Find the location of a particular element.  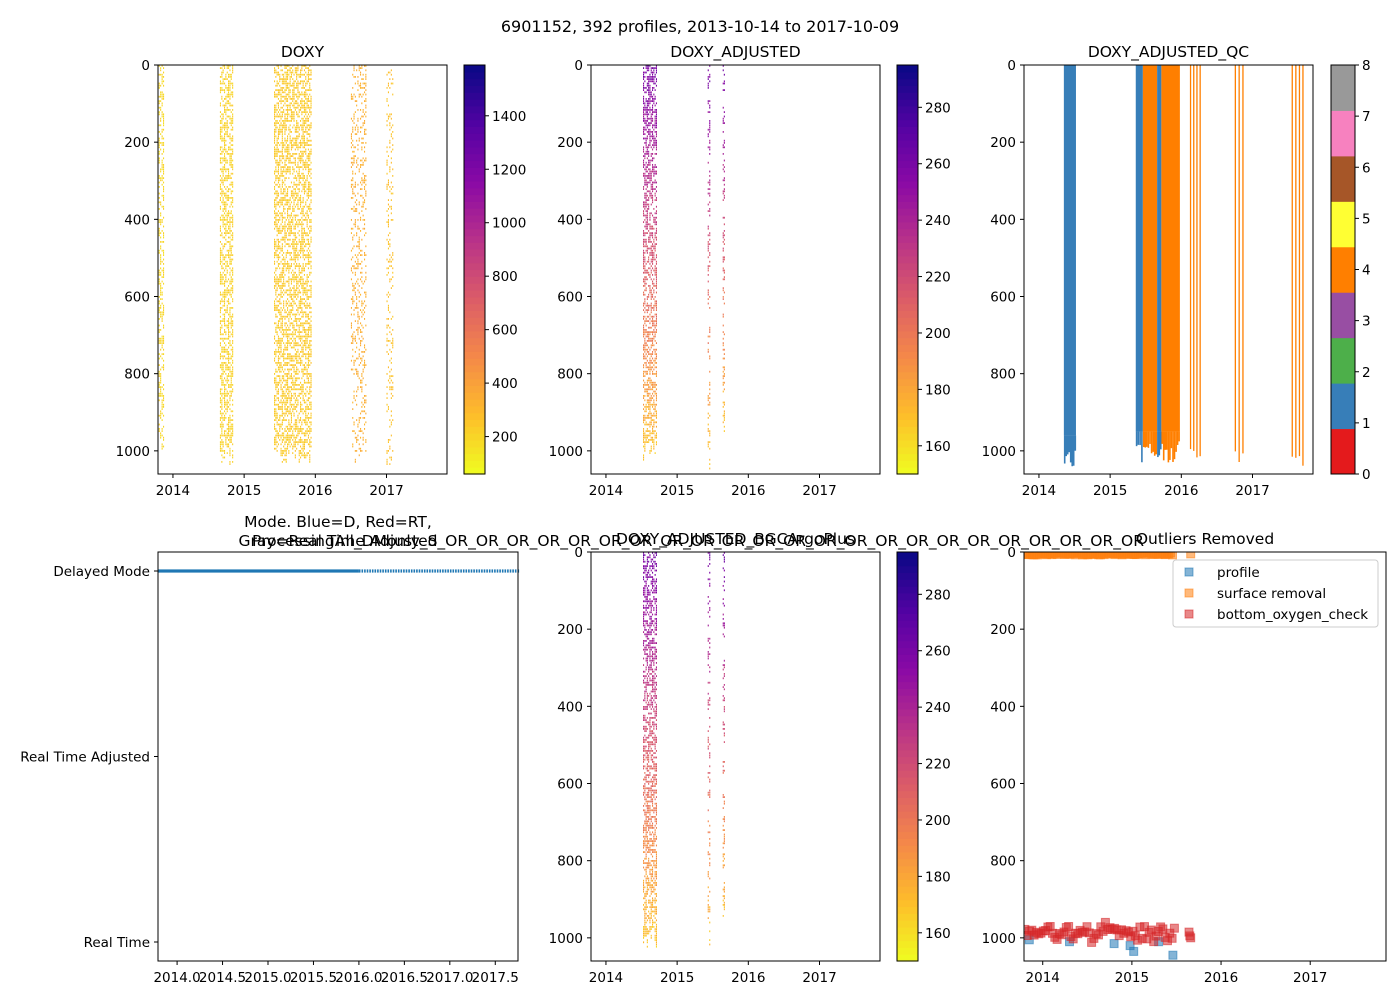

colorbar-tick-label: 400 is located at coordinates (505, 384).